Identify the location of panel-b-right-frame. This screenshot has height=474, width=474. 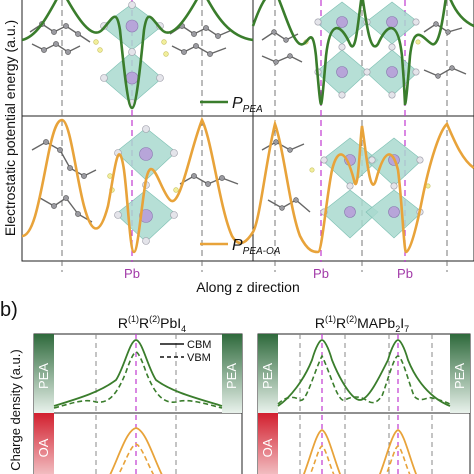
(364, 403).